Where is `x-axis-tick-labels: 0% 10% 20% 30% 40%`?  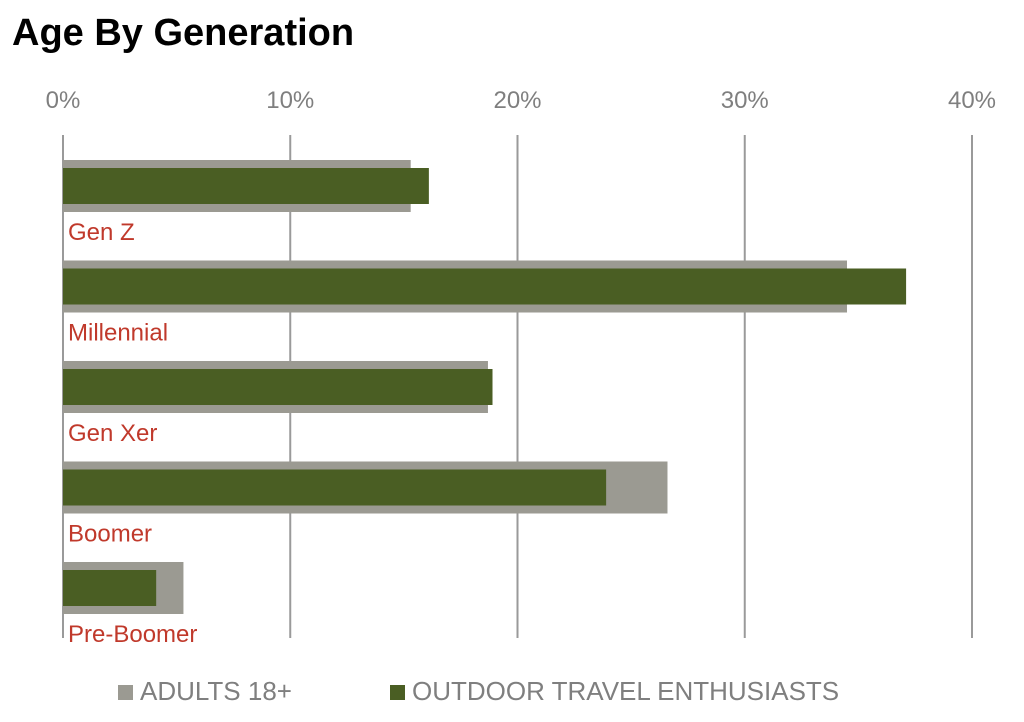
x-axis-tick-labels: 0% 10% 20% 30% 40% is located at coordinates (521, 100).